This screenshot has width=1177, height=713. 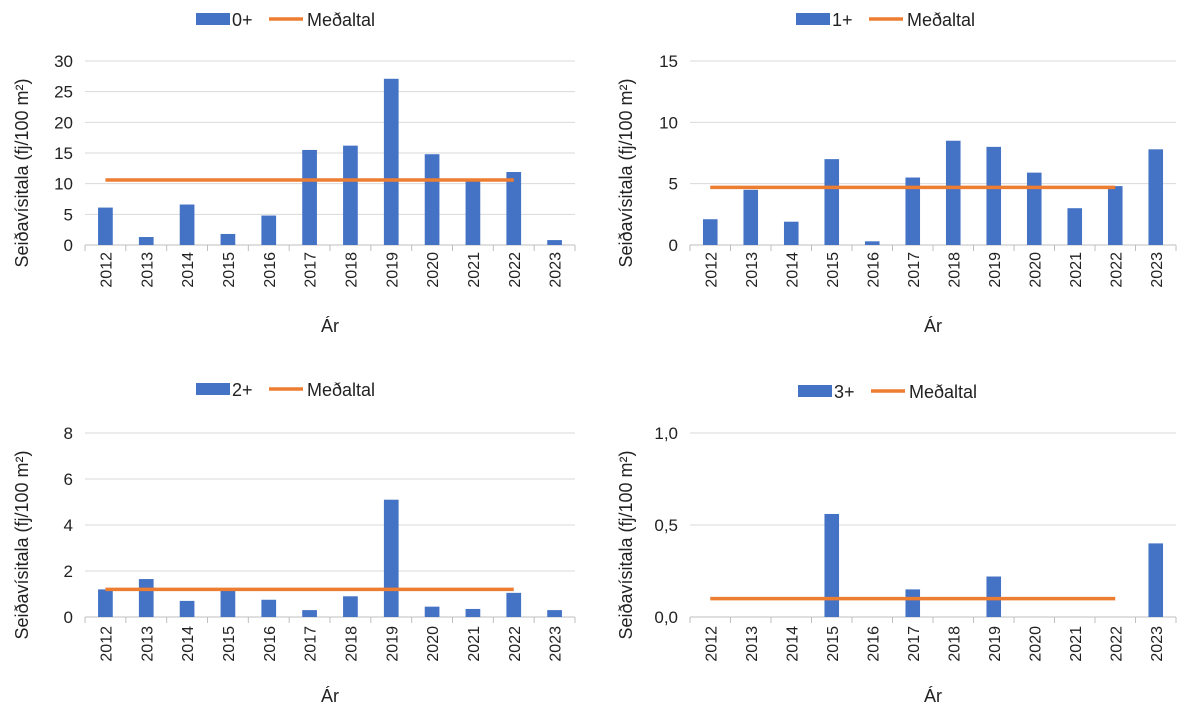 What do you see at coordinates (68, 571) in the screenshot?
I see `y-tick-label: 2` at bounding box center [68, 571].